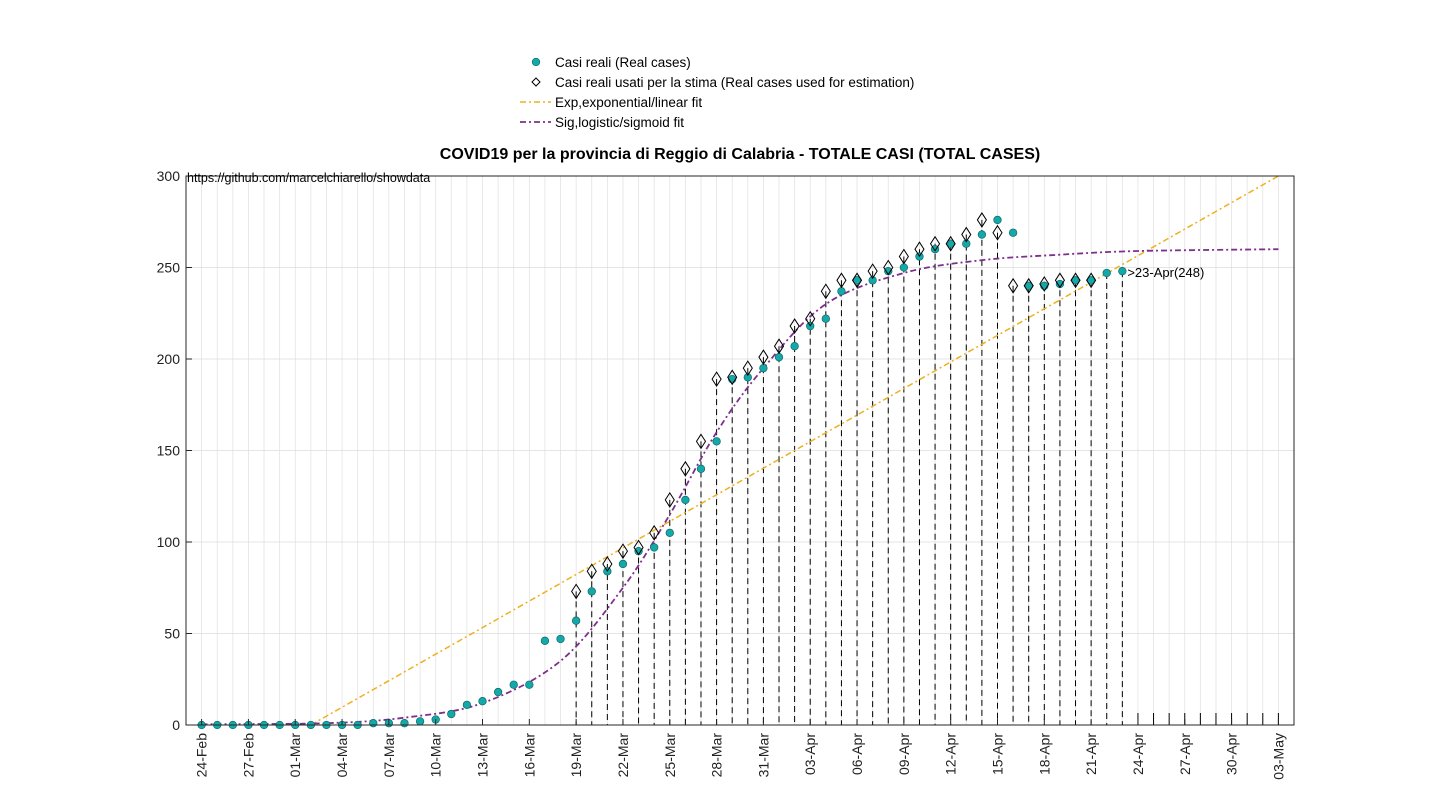 The image size is (1430, 800). I want to click on x-tick-label: 30-Apr, so click(1232, 754).